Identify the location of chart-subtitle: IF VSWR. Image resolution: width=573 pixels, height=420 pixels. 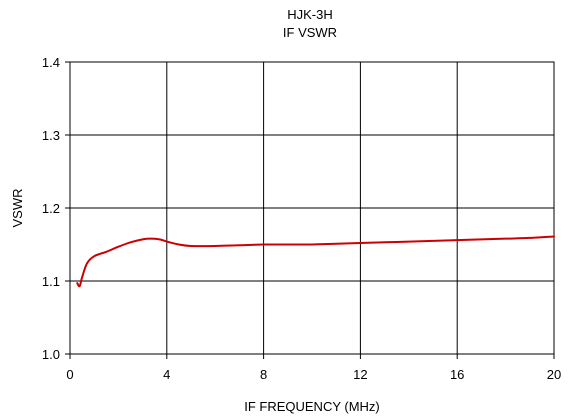
(310, 32).